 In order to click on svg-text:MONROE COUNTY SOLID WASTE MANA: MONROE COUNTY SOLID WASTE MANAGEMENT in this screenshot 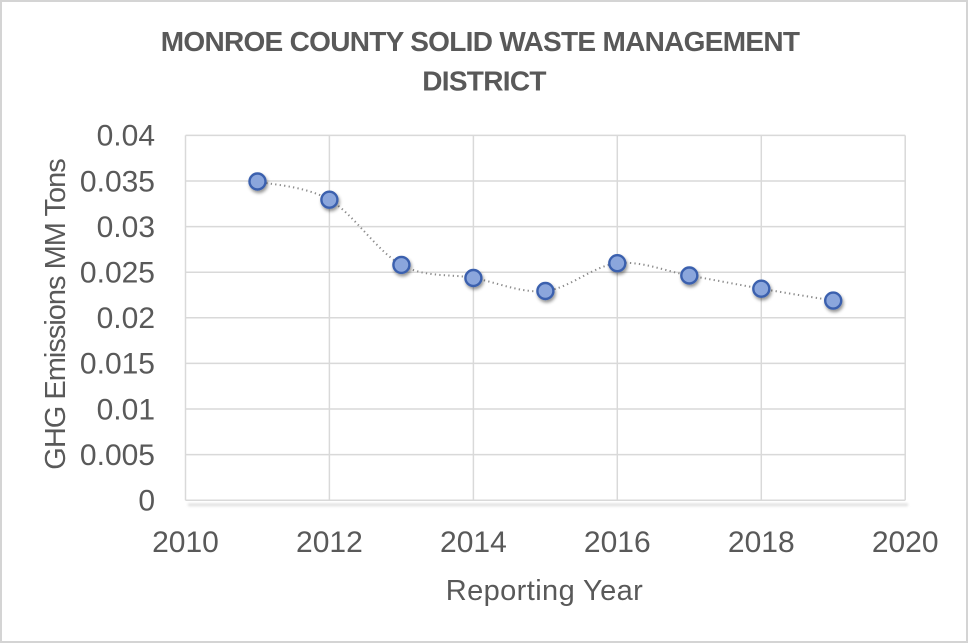, I will do `click(480, 41)`.